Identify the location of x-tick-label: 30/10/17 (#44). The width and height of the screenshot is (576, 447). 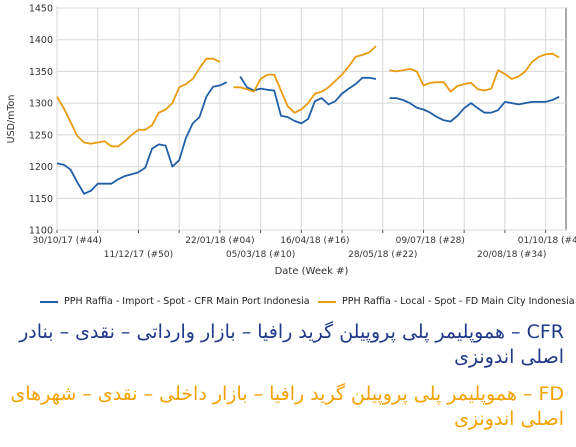
(67, 241).